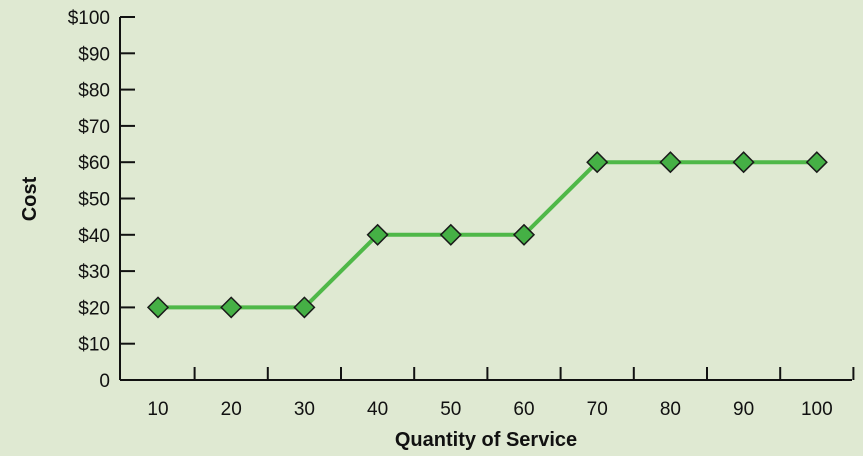 This screenshot has height=456, width=863. Describe the element at coordinates (94, 54) in the screenshot. I see `y-tick-label: $90` at that location.